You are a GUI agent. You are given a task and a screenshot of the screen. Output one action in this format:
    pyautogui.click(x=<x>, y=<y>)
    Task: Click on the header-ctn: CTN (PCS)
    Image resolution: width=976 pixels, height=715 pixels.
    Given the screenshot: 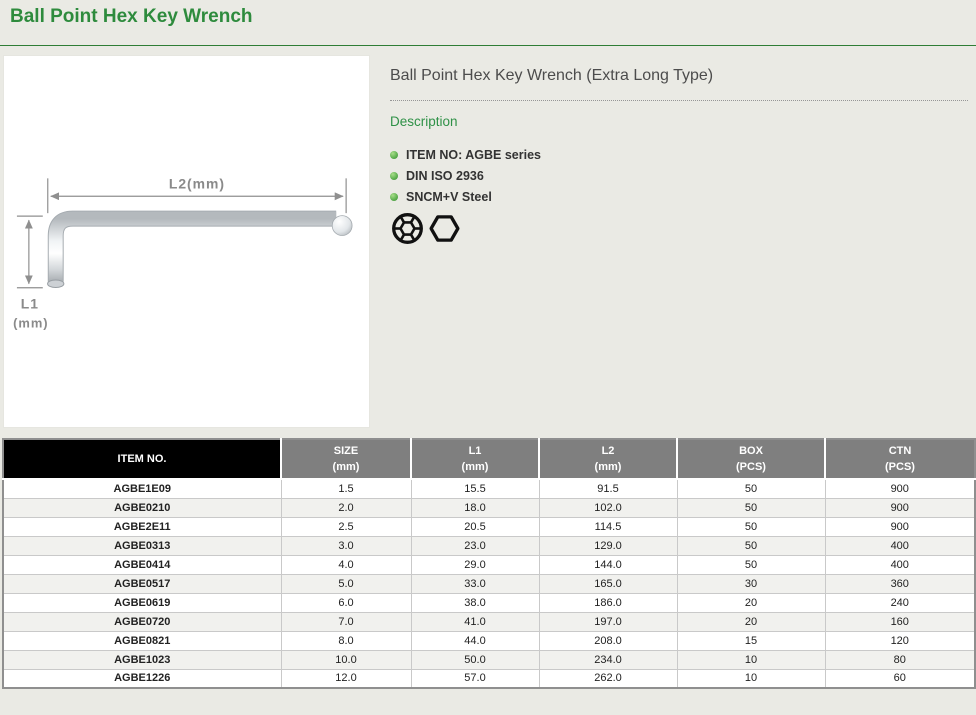 What is the action you would take?
    pyautogui.click(x=899, y=459)
    